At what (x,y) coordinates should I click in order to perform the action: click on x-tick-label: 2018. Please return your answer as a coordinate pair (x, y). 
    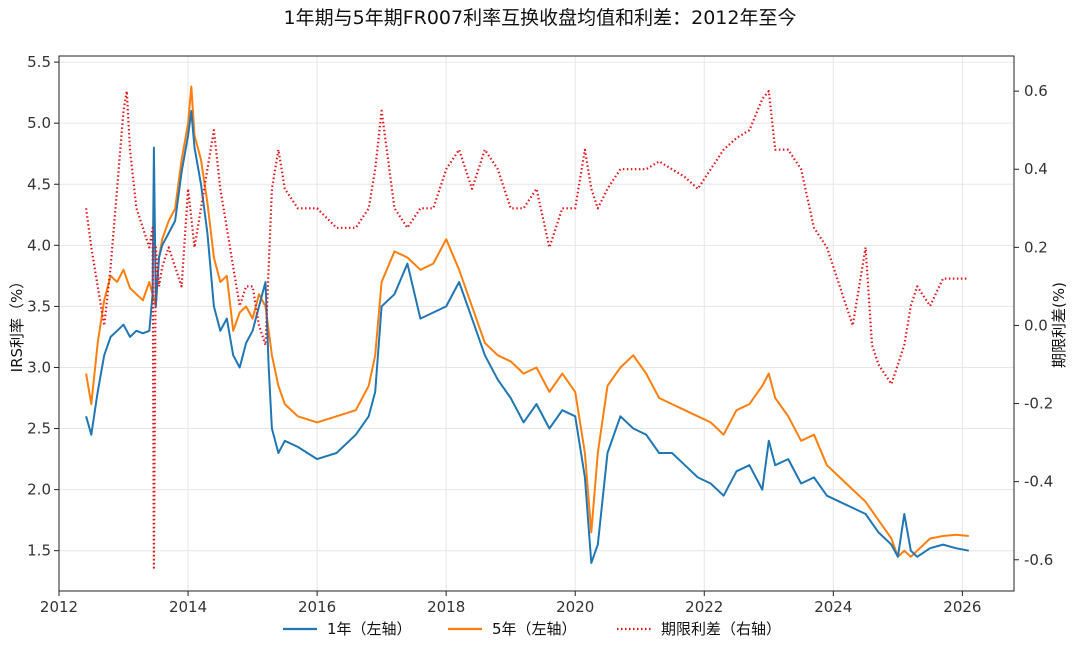
    Looking at the image, I should click on (446, 607).